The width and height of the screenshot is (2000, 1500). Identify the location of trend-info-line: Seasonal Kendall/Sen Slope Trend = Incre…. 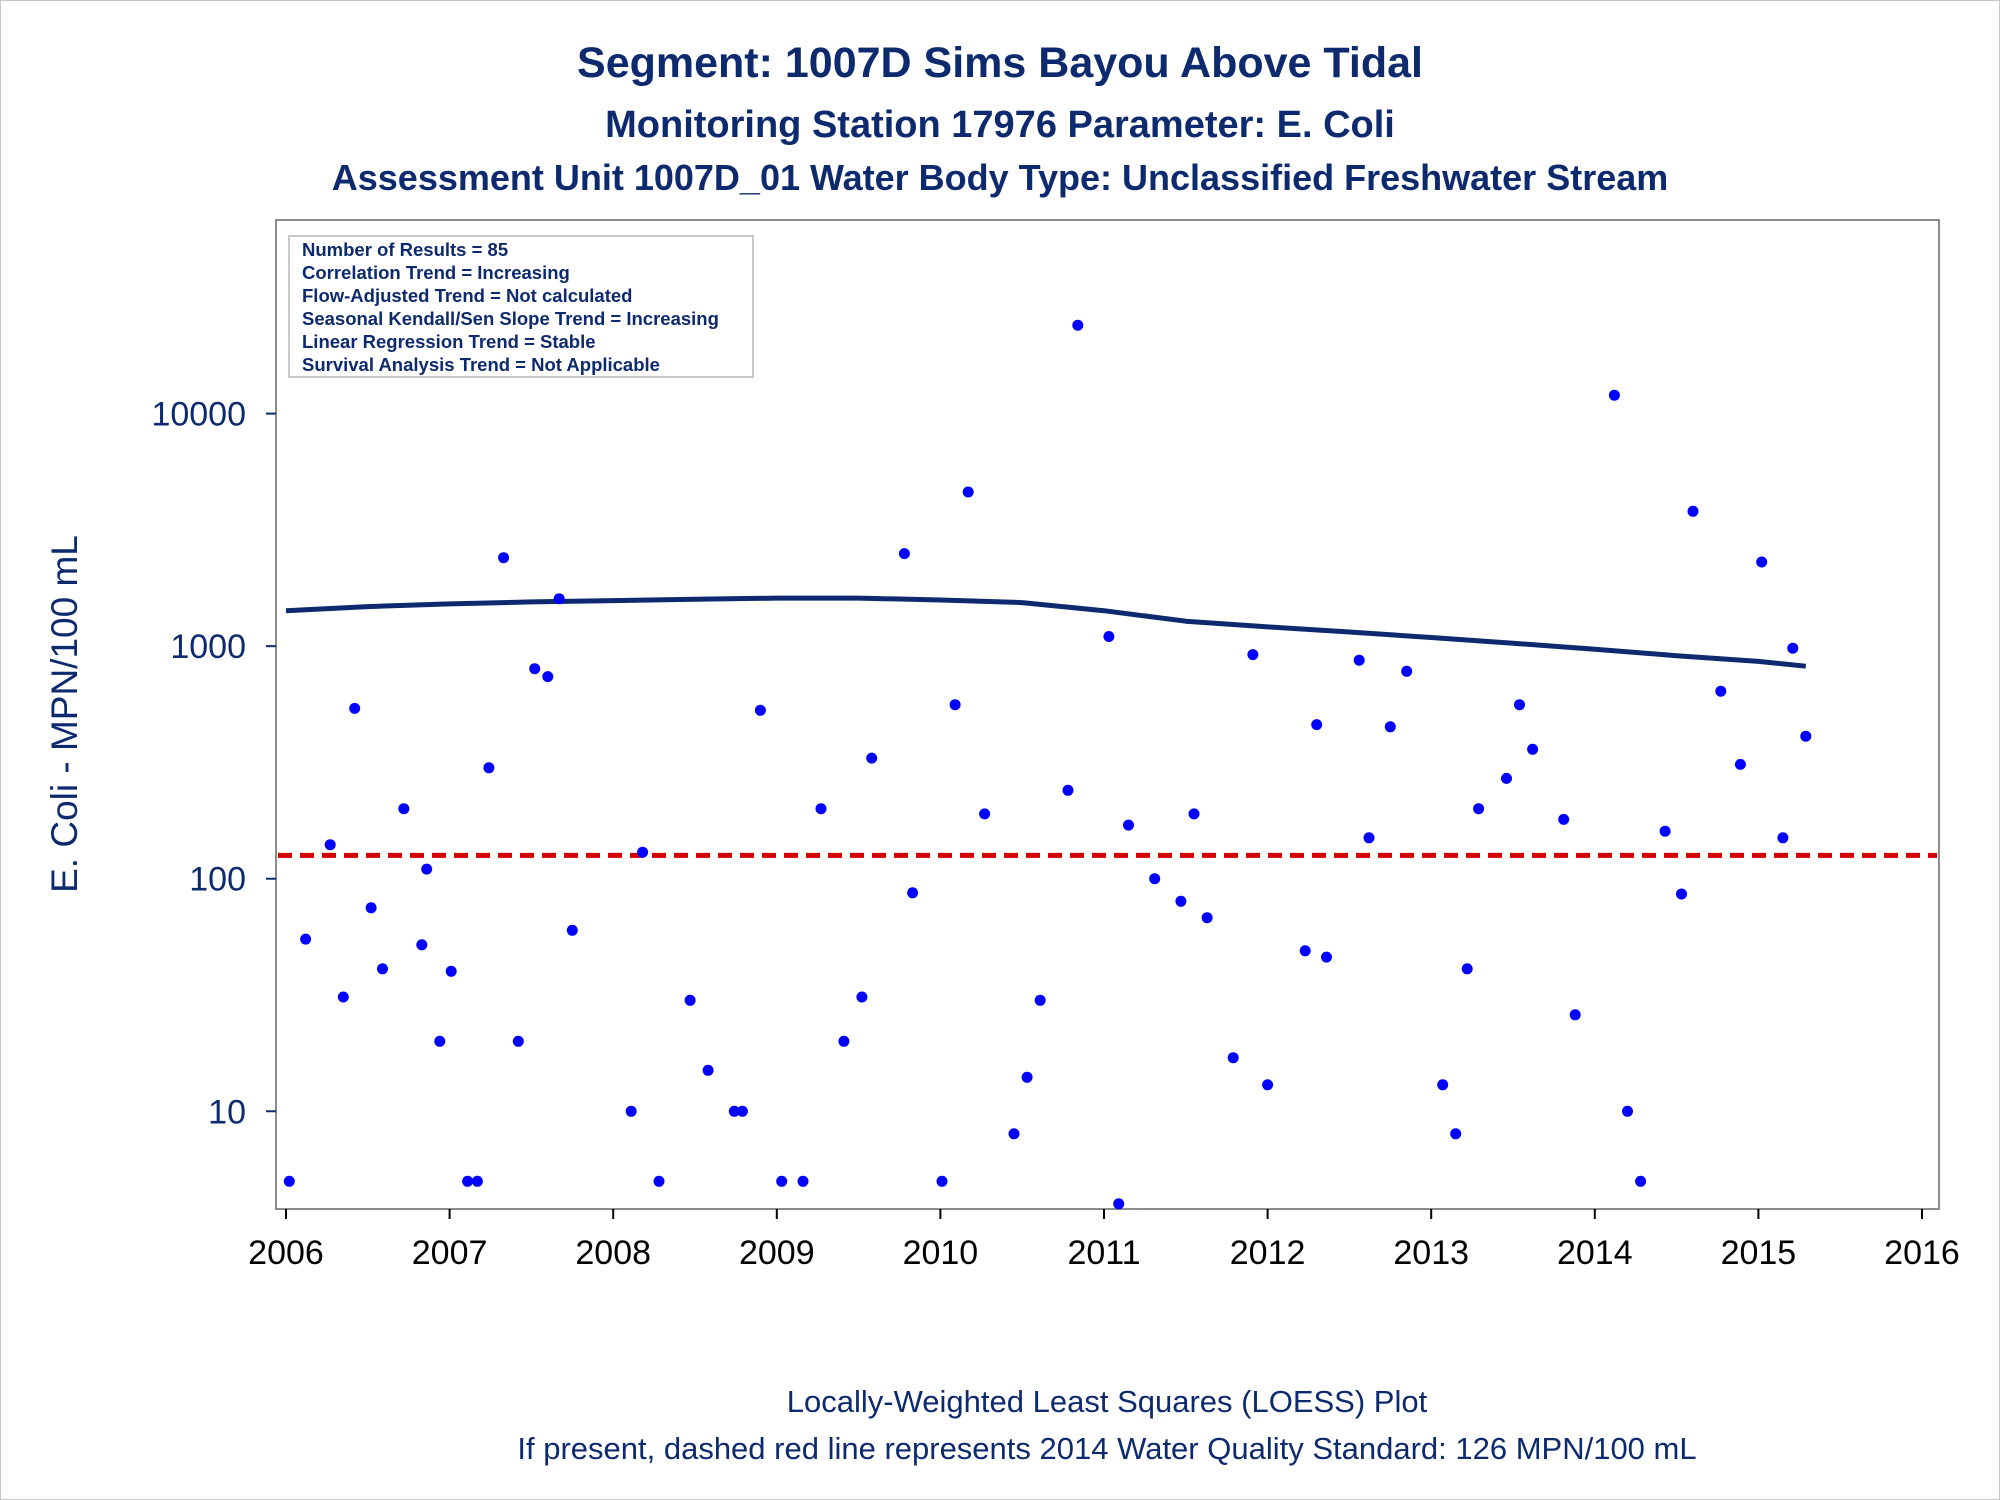
(510, 318).